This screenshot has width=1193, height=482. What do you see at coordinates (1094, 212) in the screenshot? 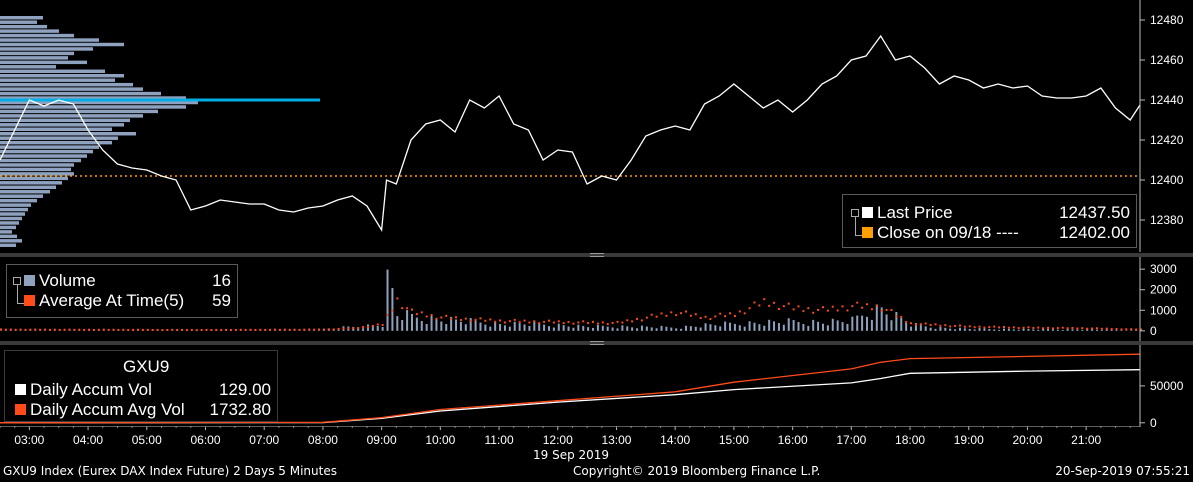
I see `last-price-value: 12437.50` at bounding box center [1094, 212].